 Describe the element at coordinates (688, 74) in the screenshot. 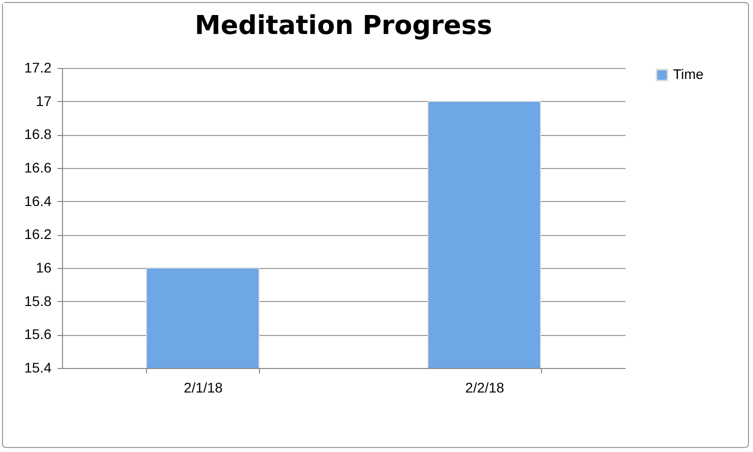

I see `legend-label: Time` at that location.